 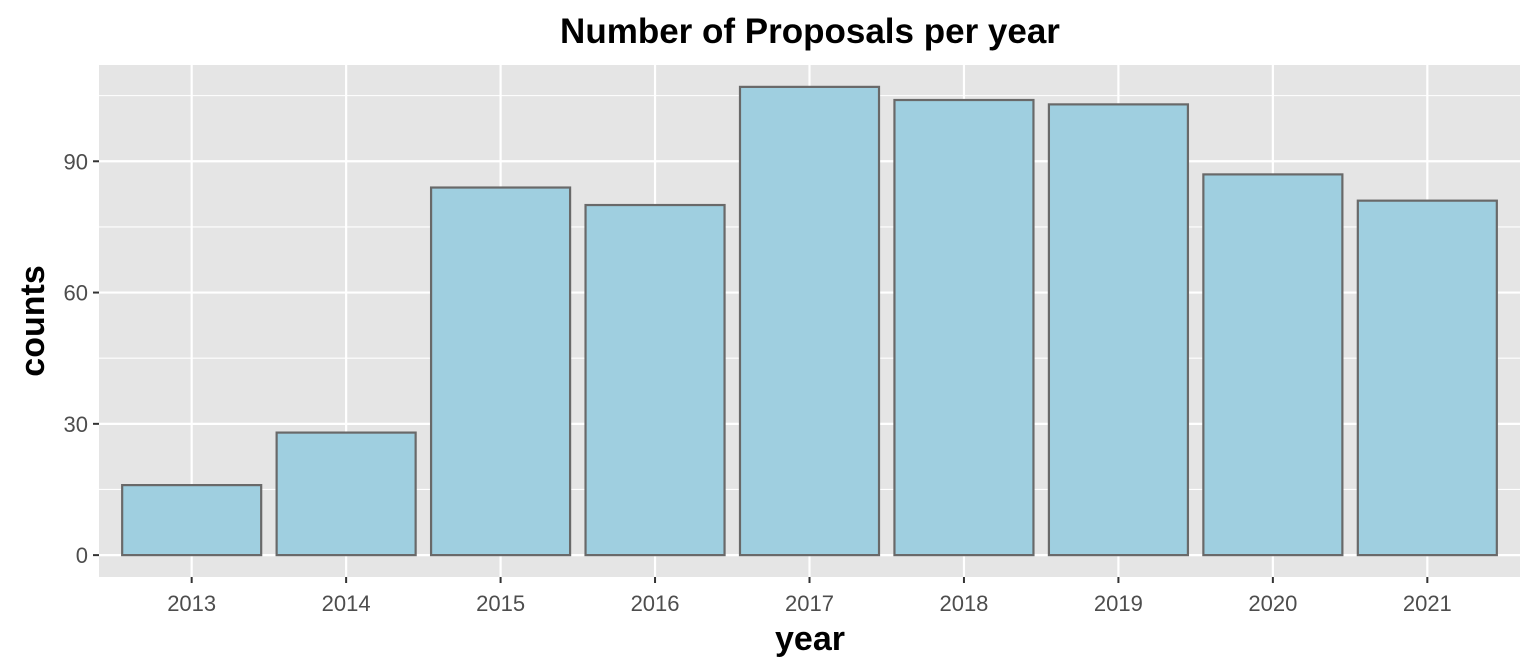 I want to click on x-axis-ticks: 2013 2014 2015 2016 2017 2018 2019 2020 2021, so click(x=809, y=596).